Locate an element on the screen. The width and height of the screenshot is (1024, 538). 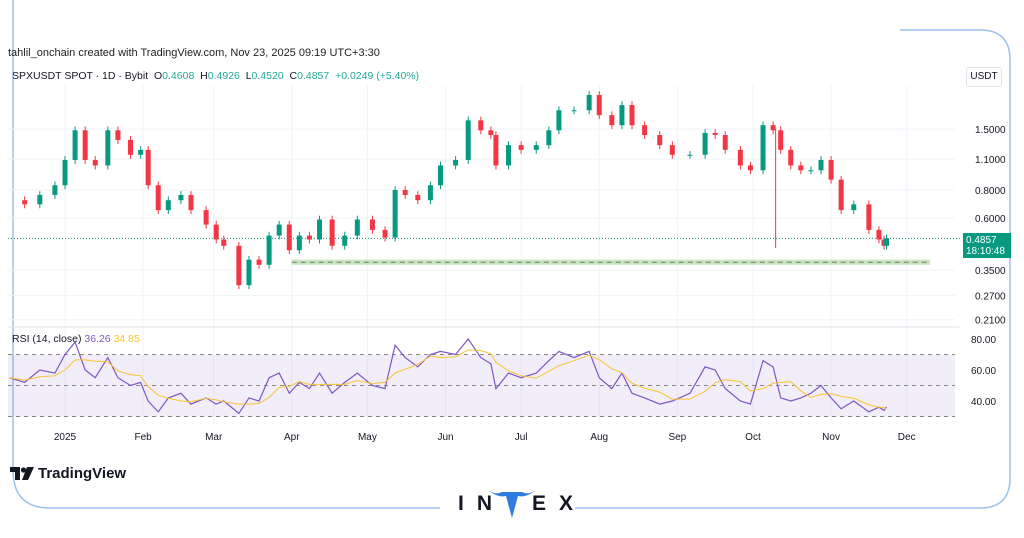
invex-logo: INVEX is located at coordinates (522, 503).